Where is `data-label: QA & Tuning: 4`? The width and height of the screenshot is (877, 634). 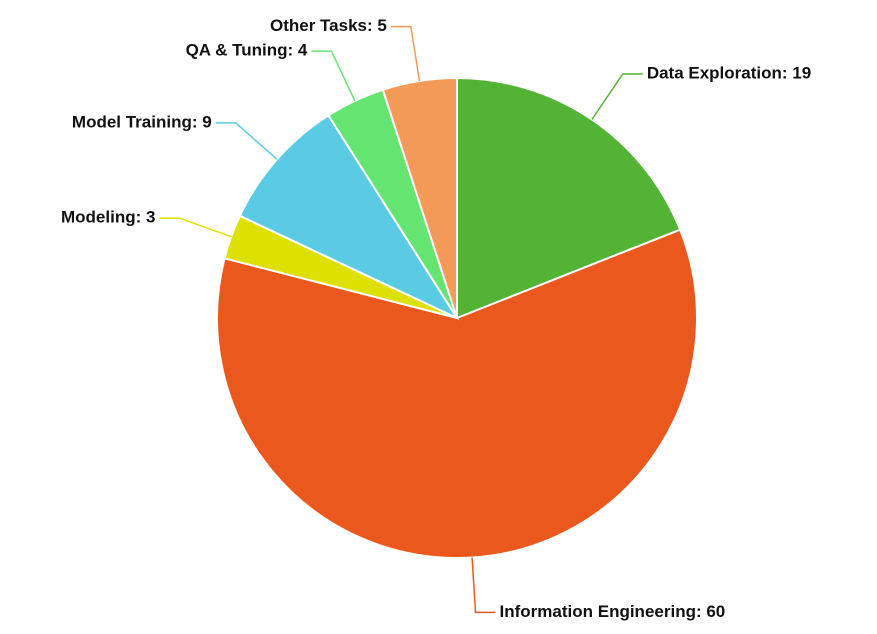
data-label: QA & Tuning: 4 is located at coordinates (247, 50).